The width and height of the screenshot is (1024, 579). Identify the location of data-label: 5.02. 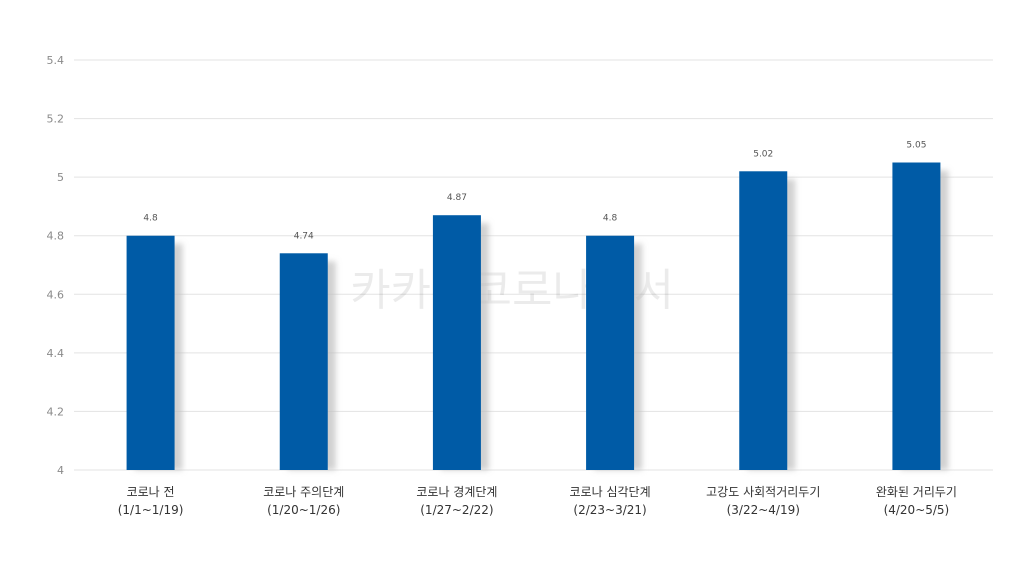
(763, 154).